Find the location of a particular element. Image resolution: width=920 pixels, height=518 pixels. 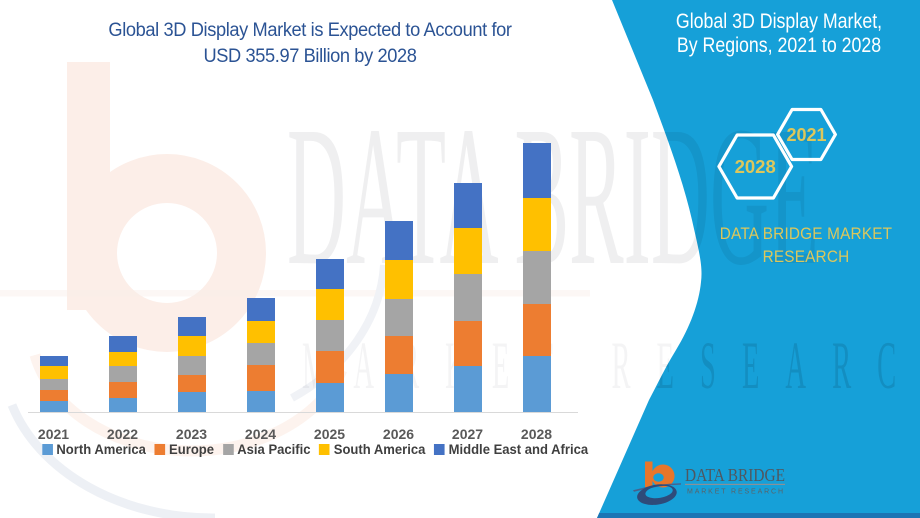

svg-text: DATA BRIDGE is located at coordinates (735, 475).